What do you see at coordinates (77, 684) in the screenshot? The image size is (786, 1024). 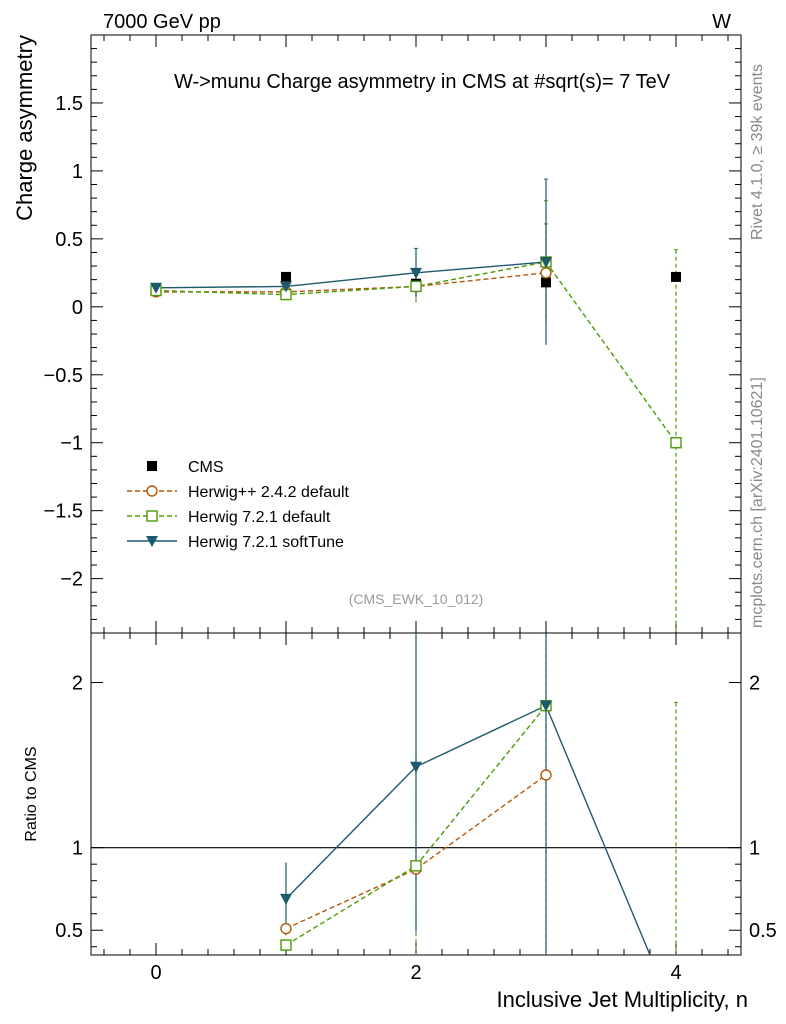 I see `ratio-y-tick-label: 2` at bounding box center [77, 684].